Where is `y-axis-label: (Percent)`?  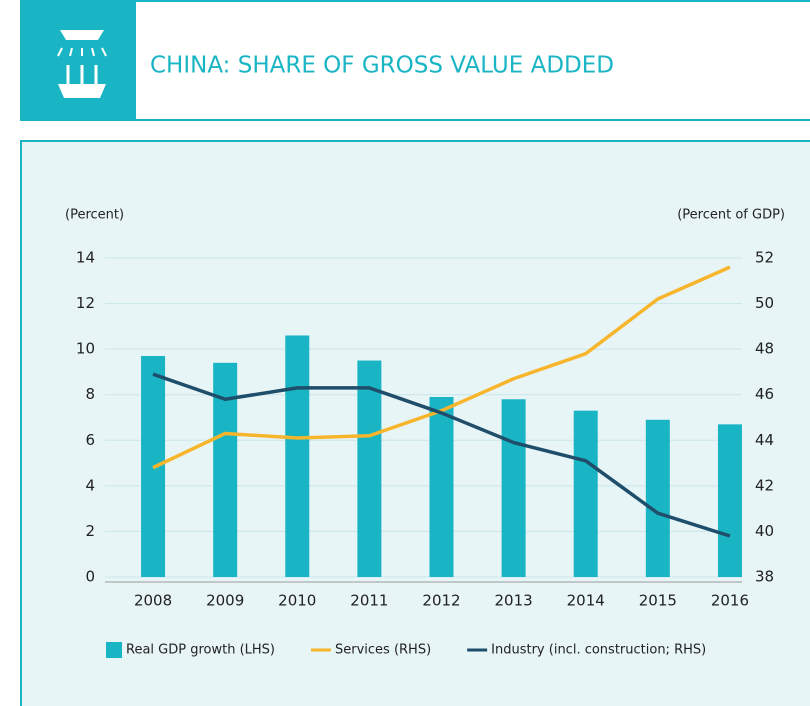 y-axis-label: (Percent) is located at coordinates (94, 215).